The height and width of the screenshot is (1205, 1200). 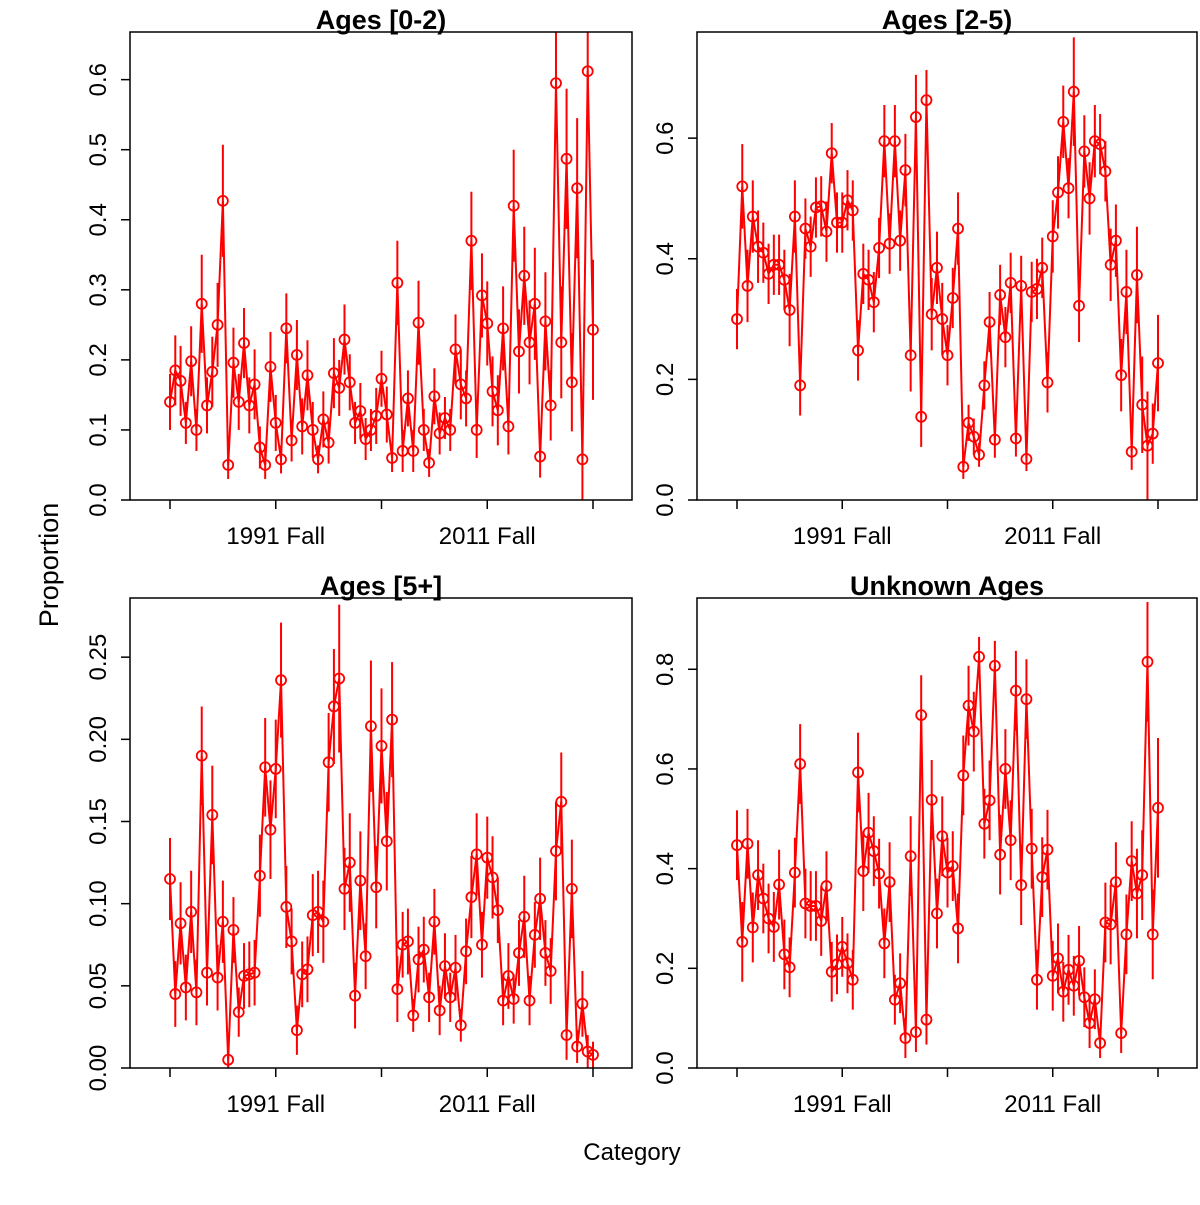 What do you see at coordinates (98, 985) in the screenshot?
I see `y-tick-label: 0.05` at bounding box center [98, 985].